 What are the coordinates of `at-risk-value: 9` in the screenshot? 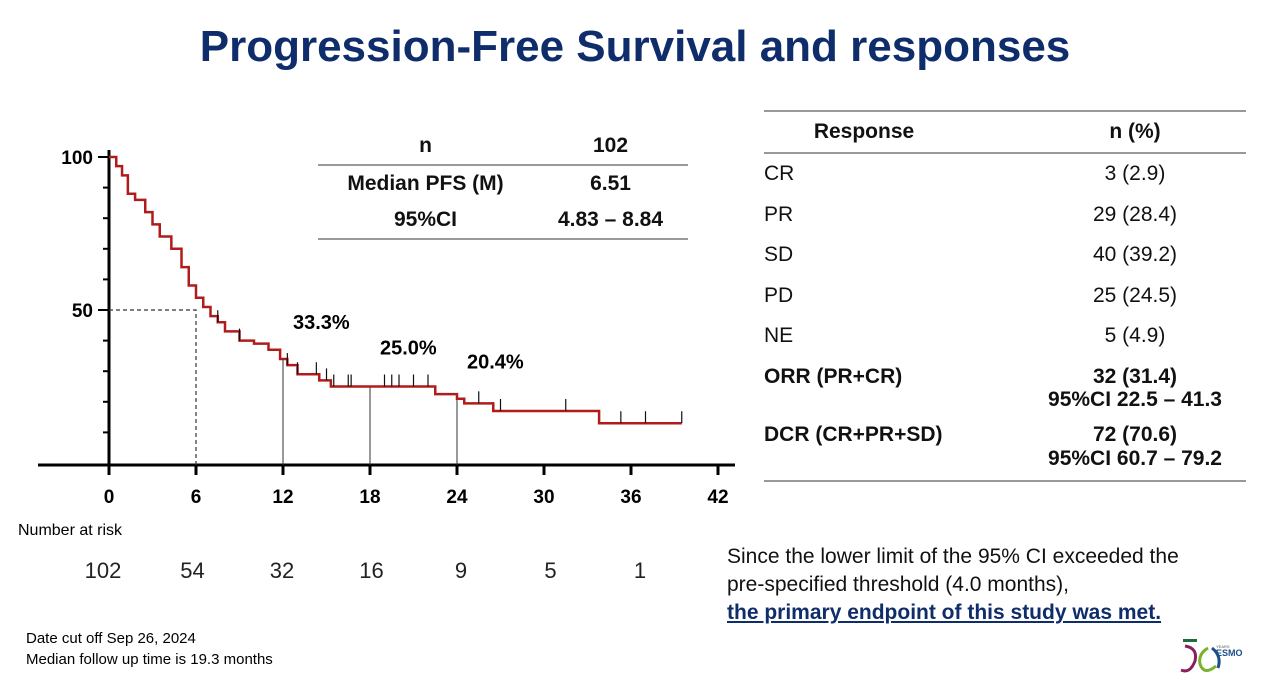 It's located at (461, 570).